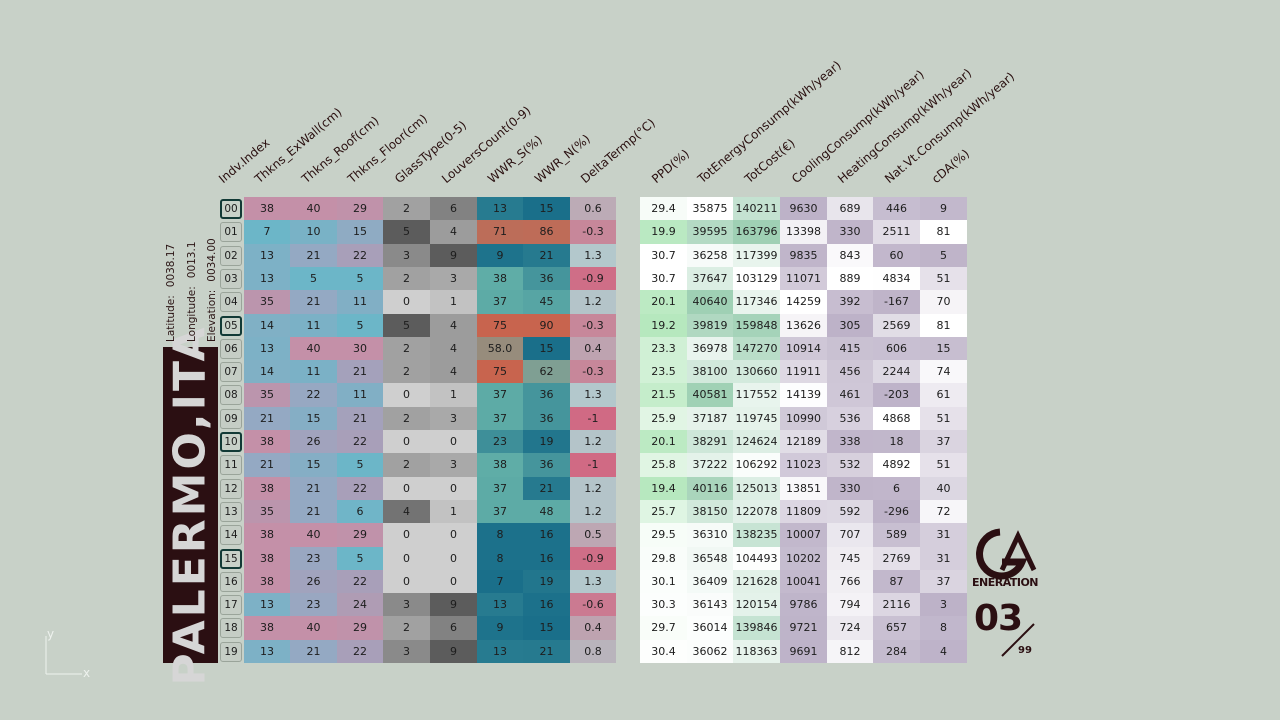 The height and width of the screenshot is (720, 1280). I want to click on table-cell: 1.3, so click(593, 395).